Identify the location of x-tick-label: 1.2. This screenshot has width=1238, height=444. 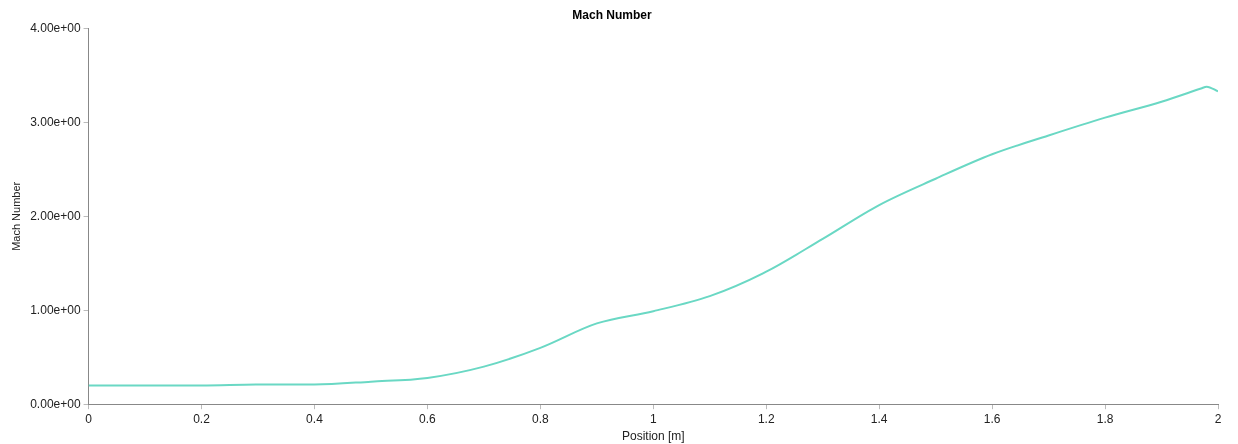
(766, 418).